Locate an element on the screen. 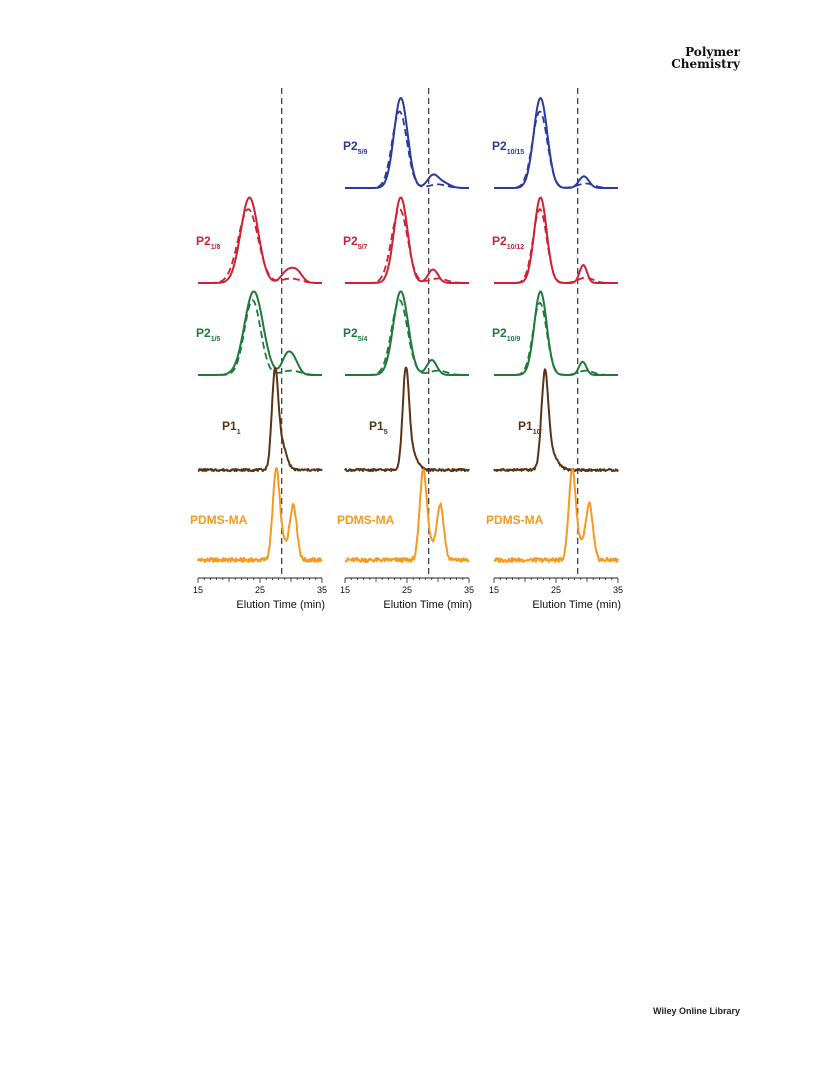  series-label-subscript: 1/5 is located at coordinates (216, 339).